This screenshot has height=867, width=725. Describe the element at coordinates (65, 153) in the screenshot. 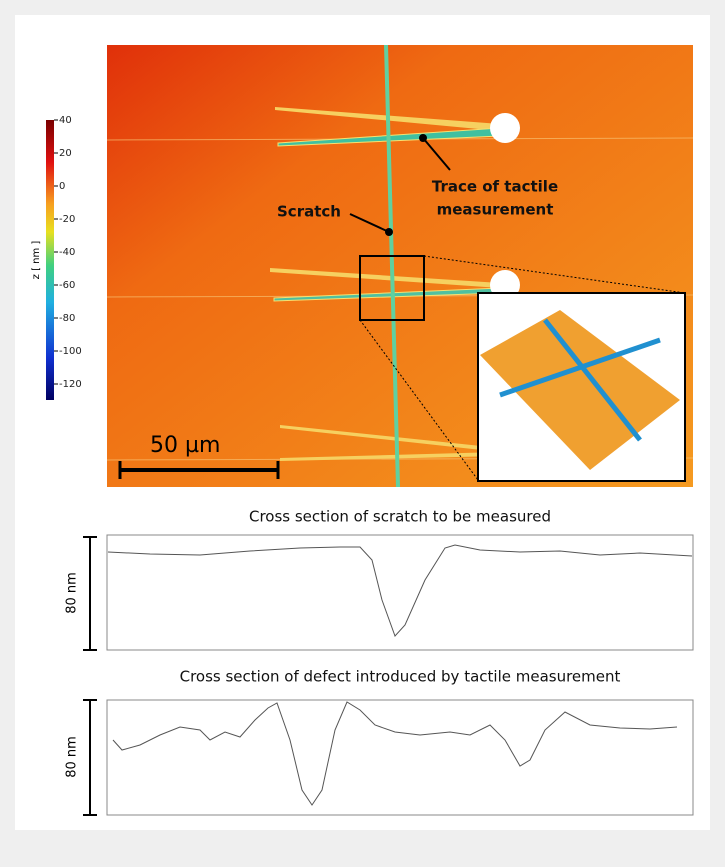

I see `colorbar-tick-label: 20` at that location.